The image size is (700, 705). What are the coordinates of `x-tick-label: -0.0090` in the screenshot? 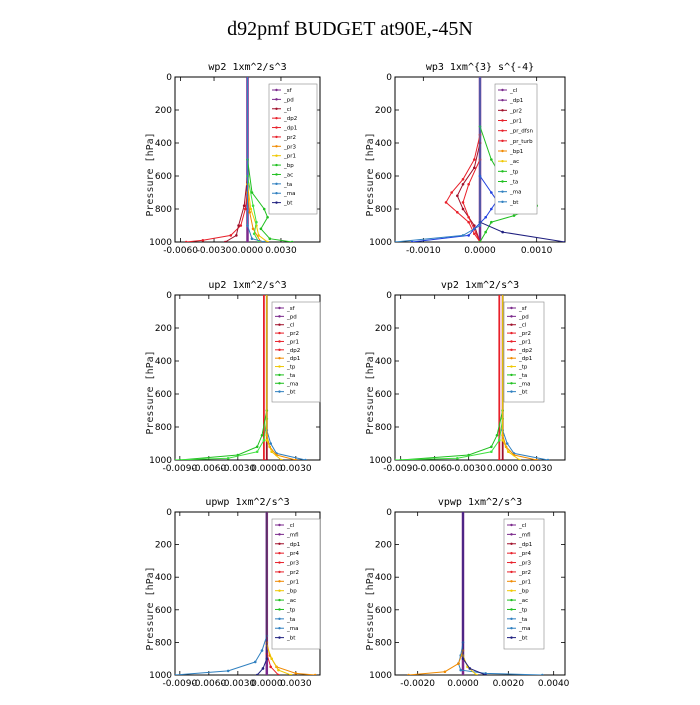 It's located at (400, 469).